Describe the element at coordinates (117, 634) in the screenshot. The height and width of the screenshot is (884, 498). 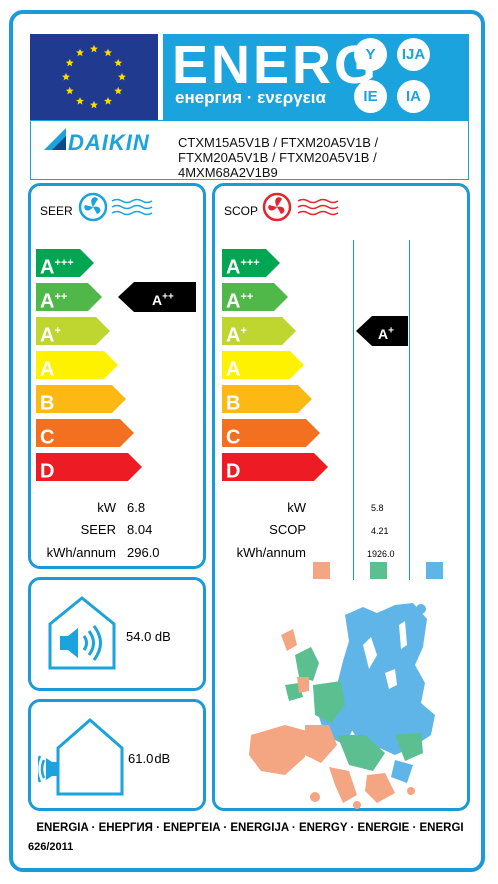
I see `indoor-noise-panel` at that location.